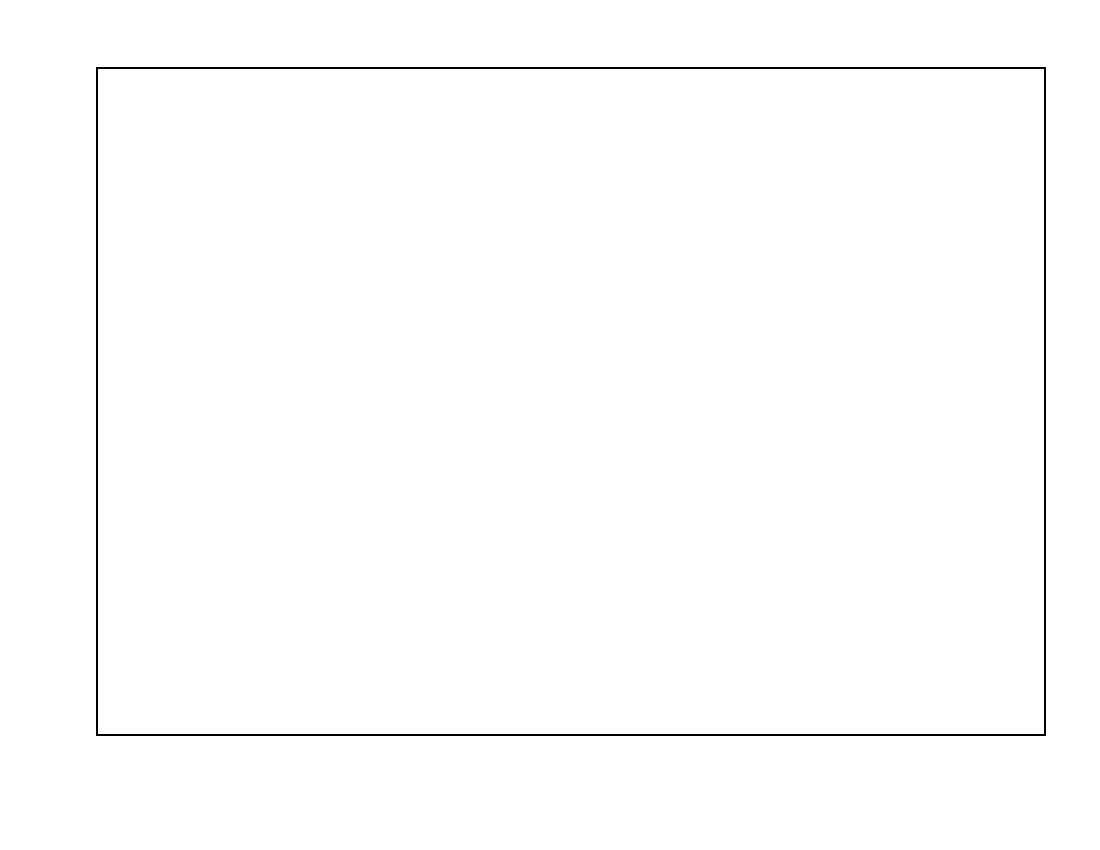 The image size is (1100, 850). I want to click on colorbar, so click(548, 775).